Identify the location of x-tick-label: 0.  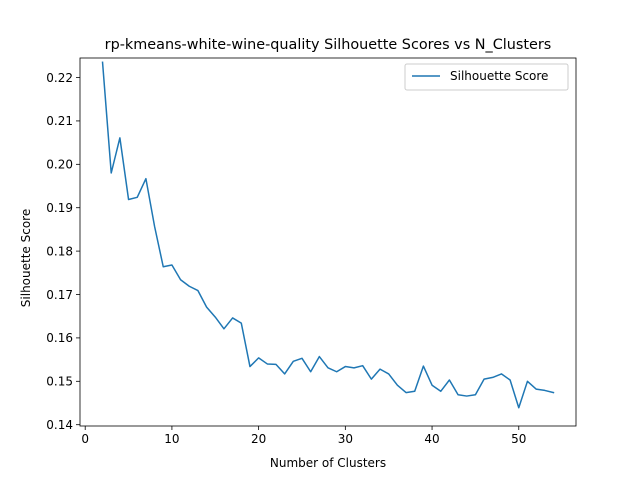
(85, 439).